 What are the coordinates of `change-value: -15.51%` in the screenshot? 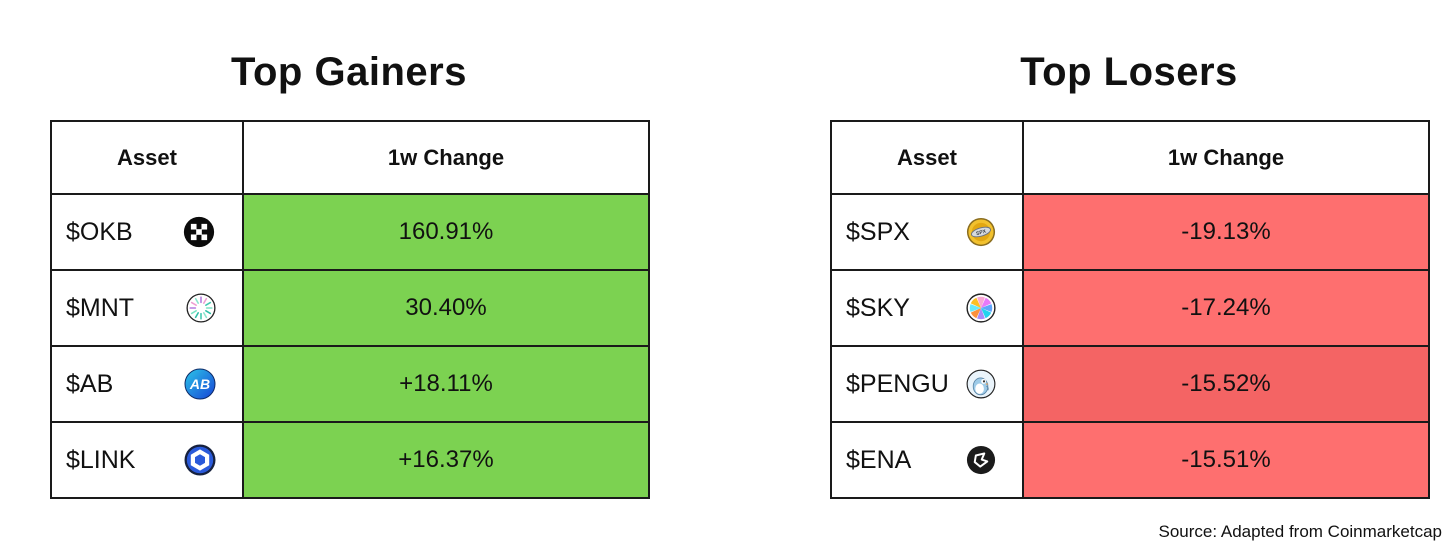 It's located at (1226, 460).